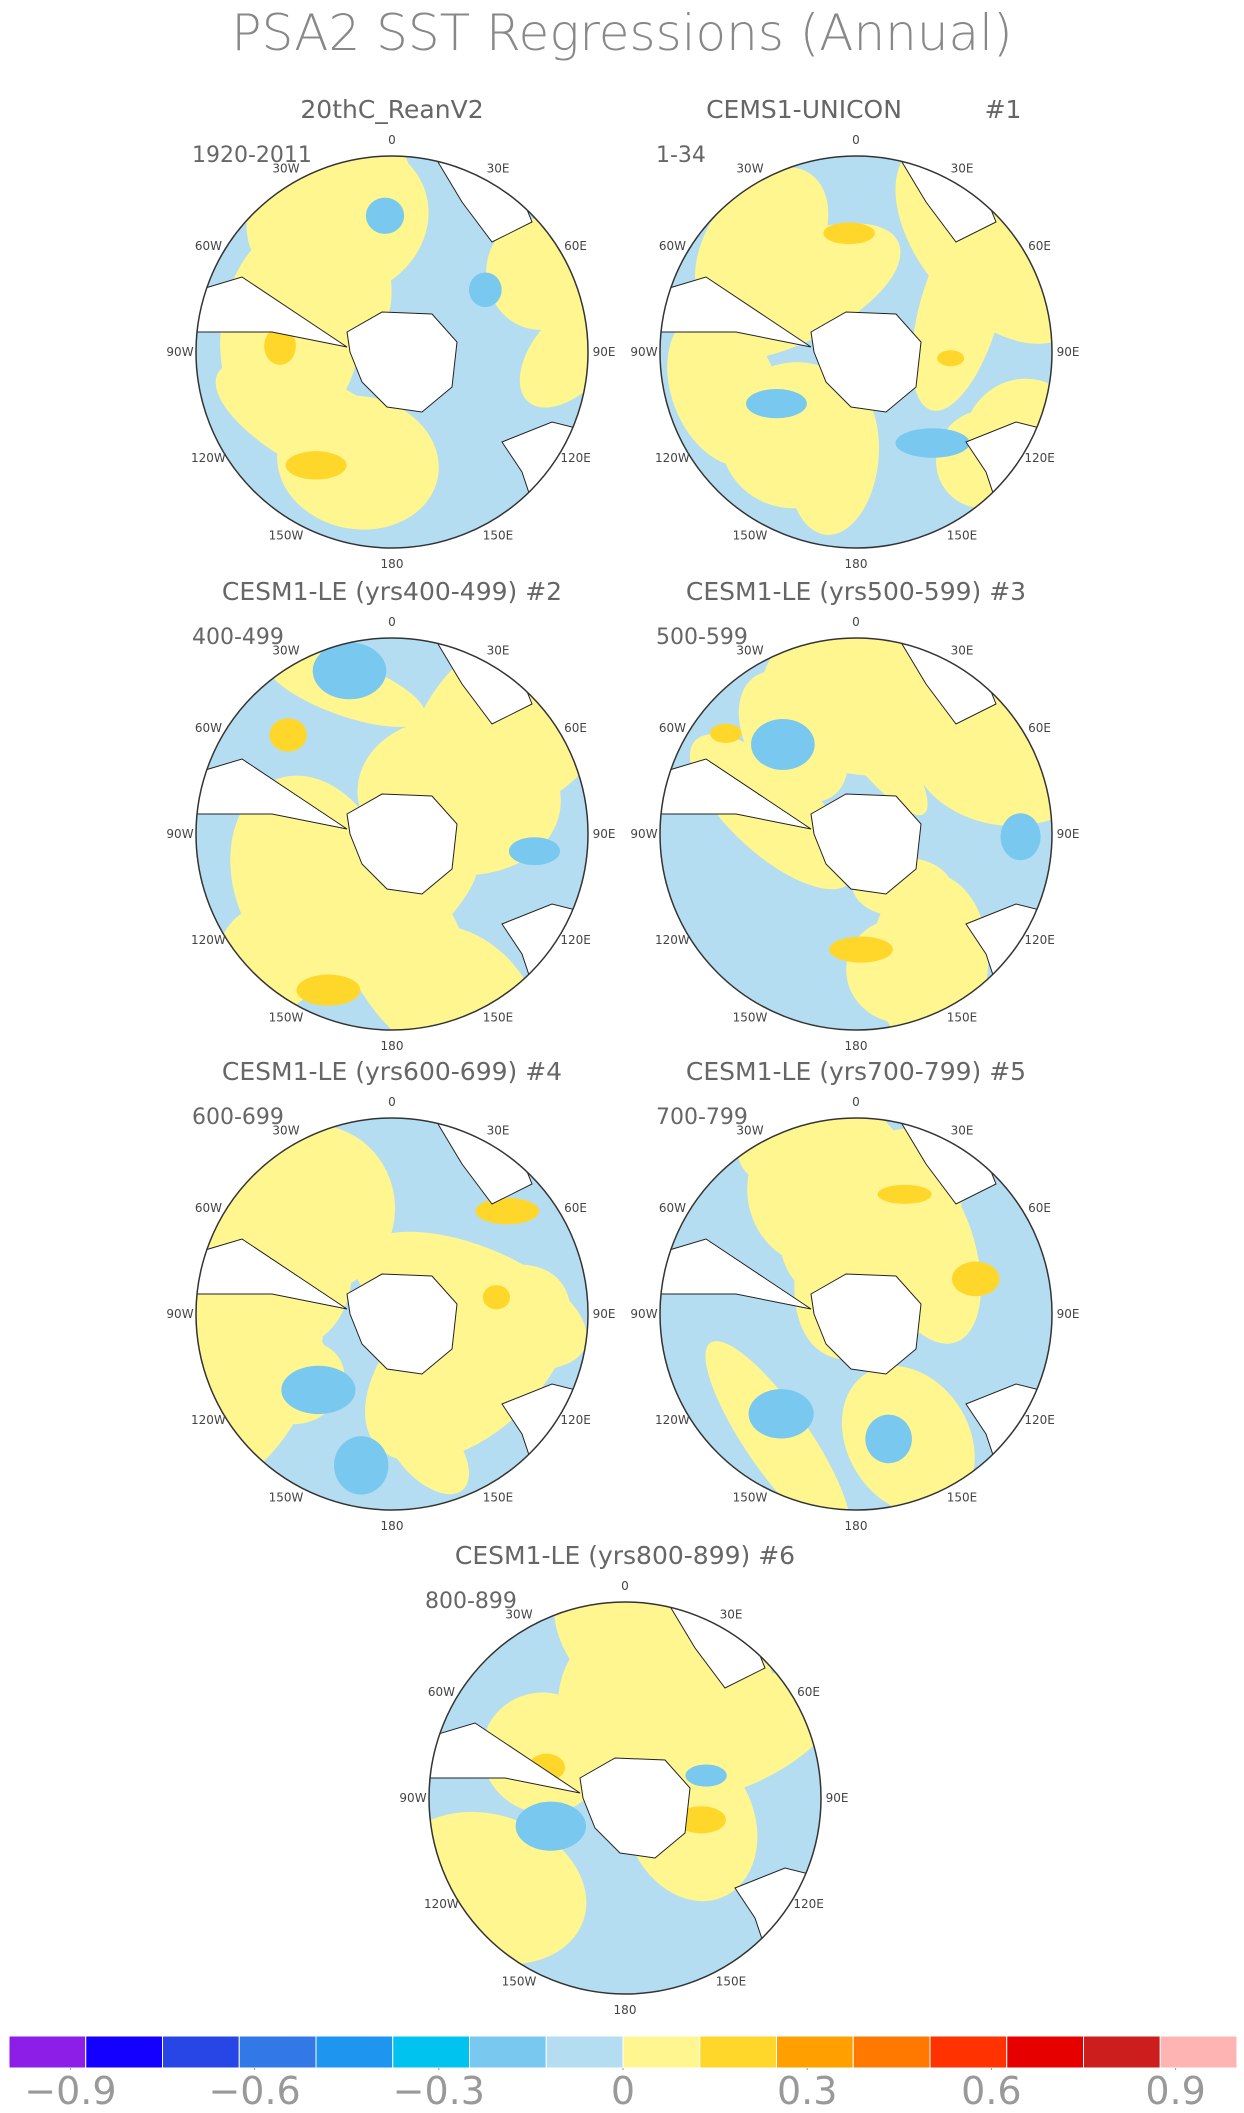 The height and width of the screenshot is (2113, 1244). I want to click on period-label: 500-599, so click(702, 637).